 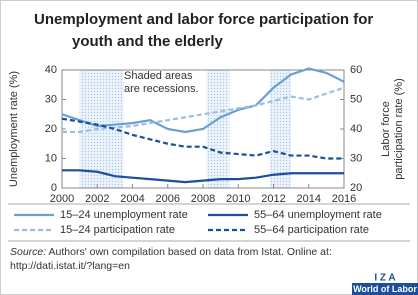 What do you see at coordinates (54, 188) in the screenshot?
I see `y-tick-label: 0` at bounding box center [54, 188].